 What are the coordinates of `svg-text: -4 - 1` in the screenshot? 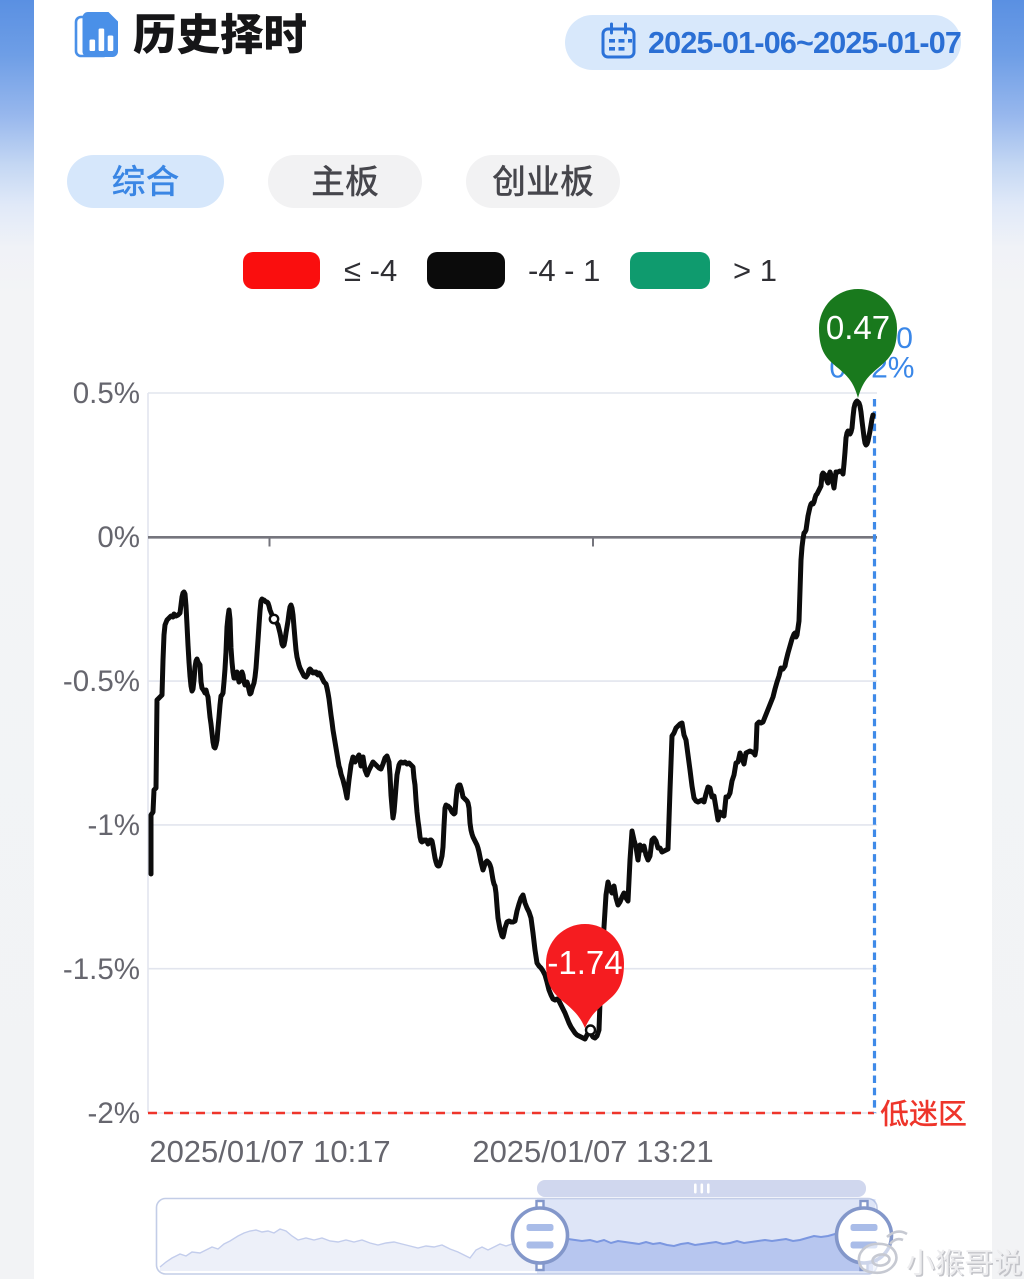 It's located at (564, 270).